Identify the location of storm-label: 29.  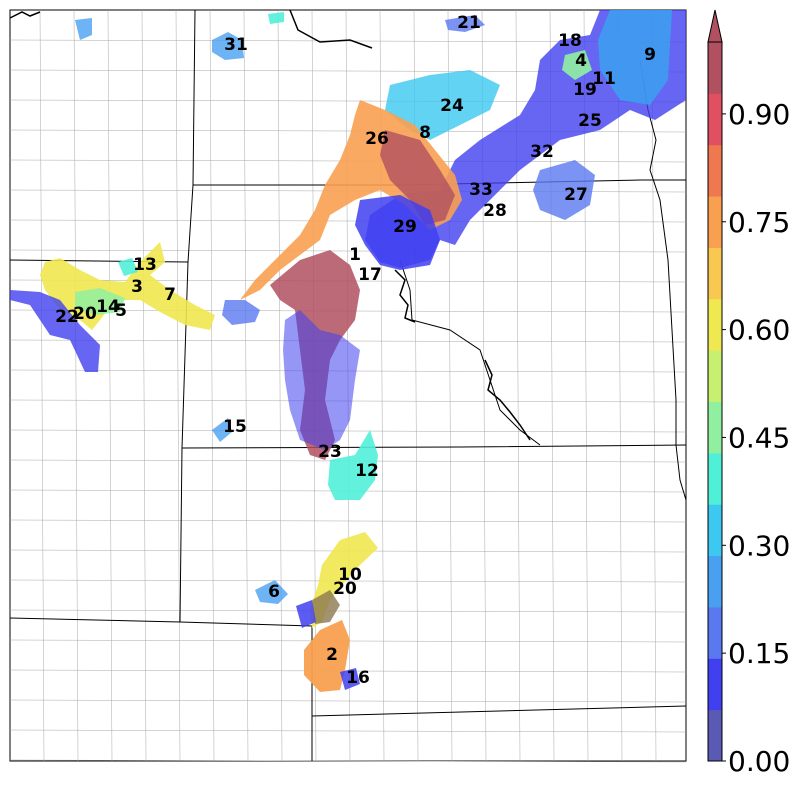
(405, 227).